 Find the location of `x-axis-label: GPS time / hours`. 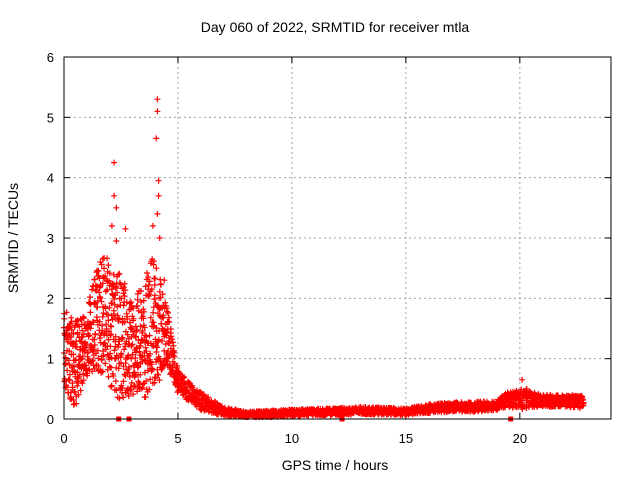

x-axis-label: GPS time / hours is located at coordinates (335, 465).